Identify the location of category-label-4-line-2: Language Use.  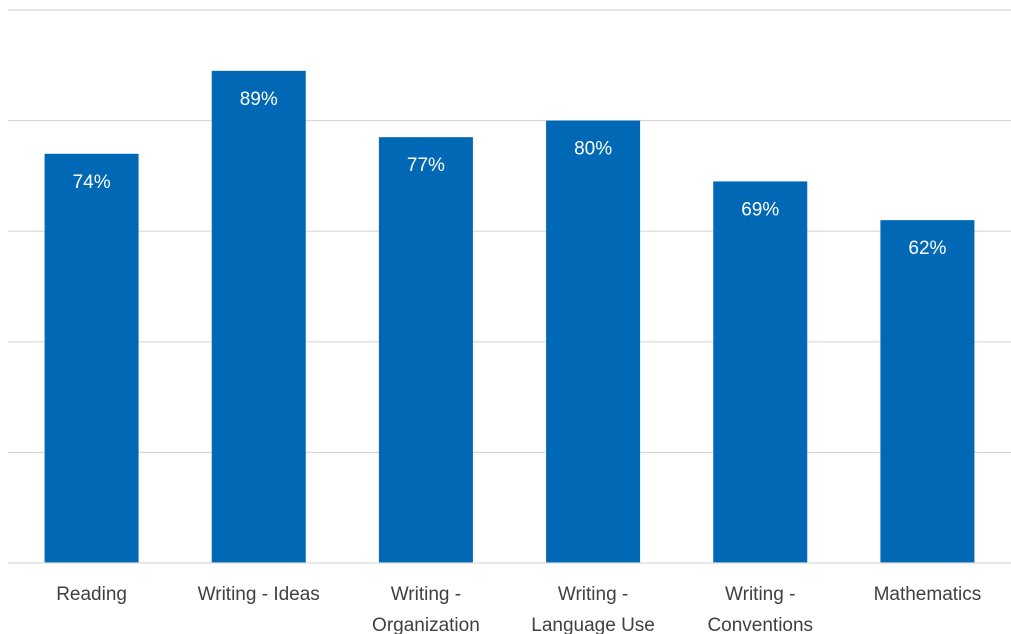
(593, 624).